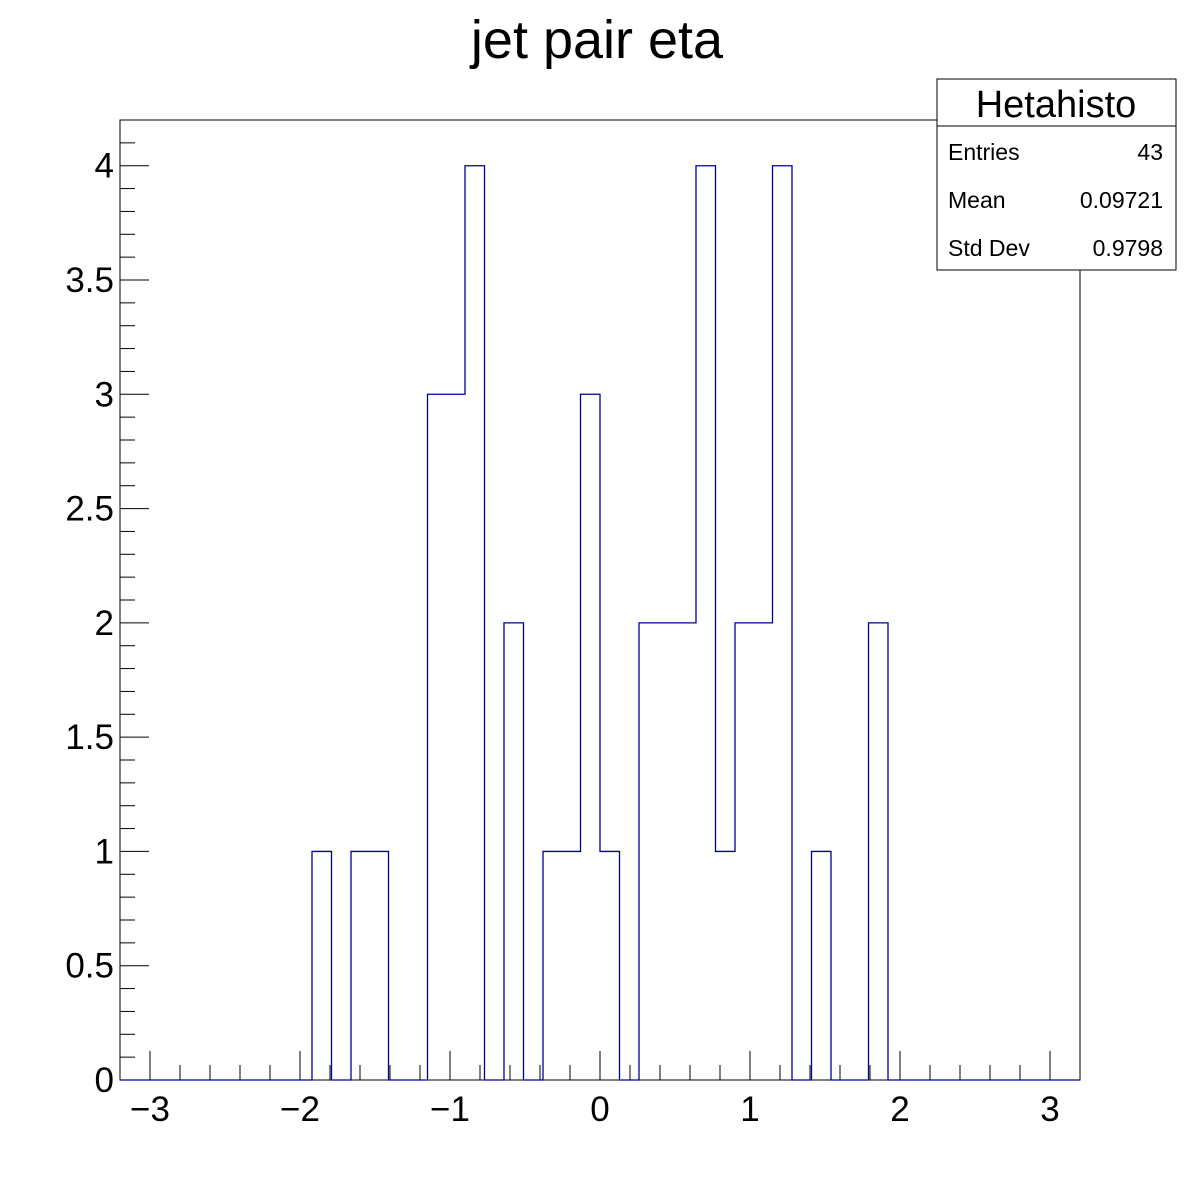 This screenshot has width=1200, height=1200. I want to click on y-axis: 0 0.5 1 1.5 2 2.5 3 3.5 4, so click(107, 609).